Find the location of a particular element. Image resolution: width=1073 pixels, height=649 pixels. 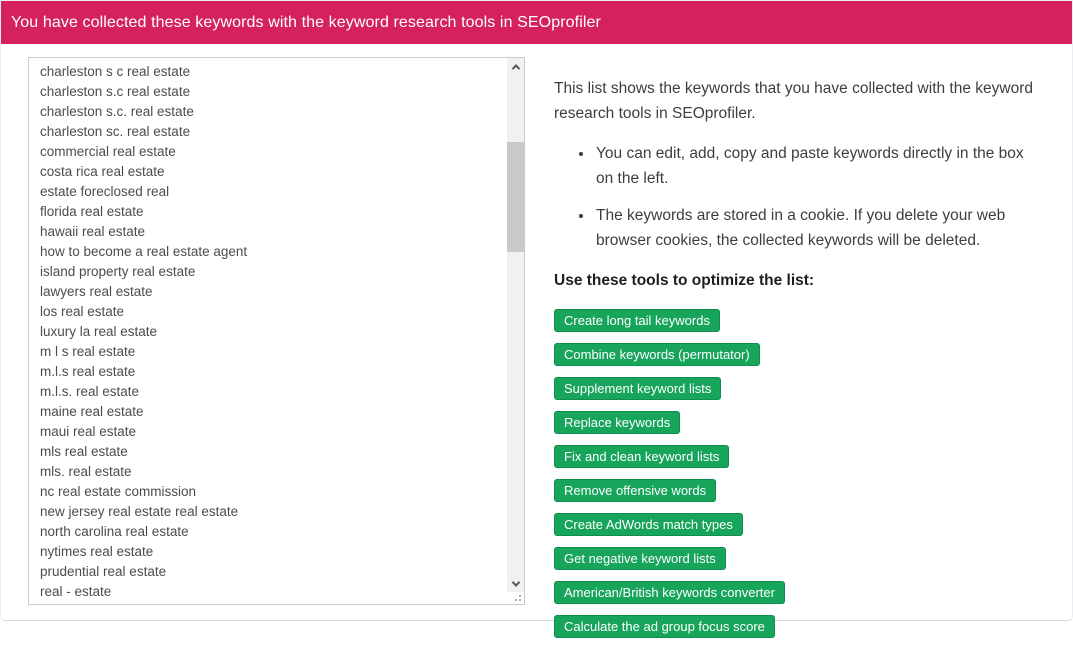

keyword-line: estate foreclosed real is located at coordinates (105, 191).